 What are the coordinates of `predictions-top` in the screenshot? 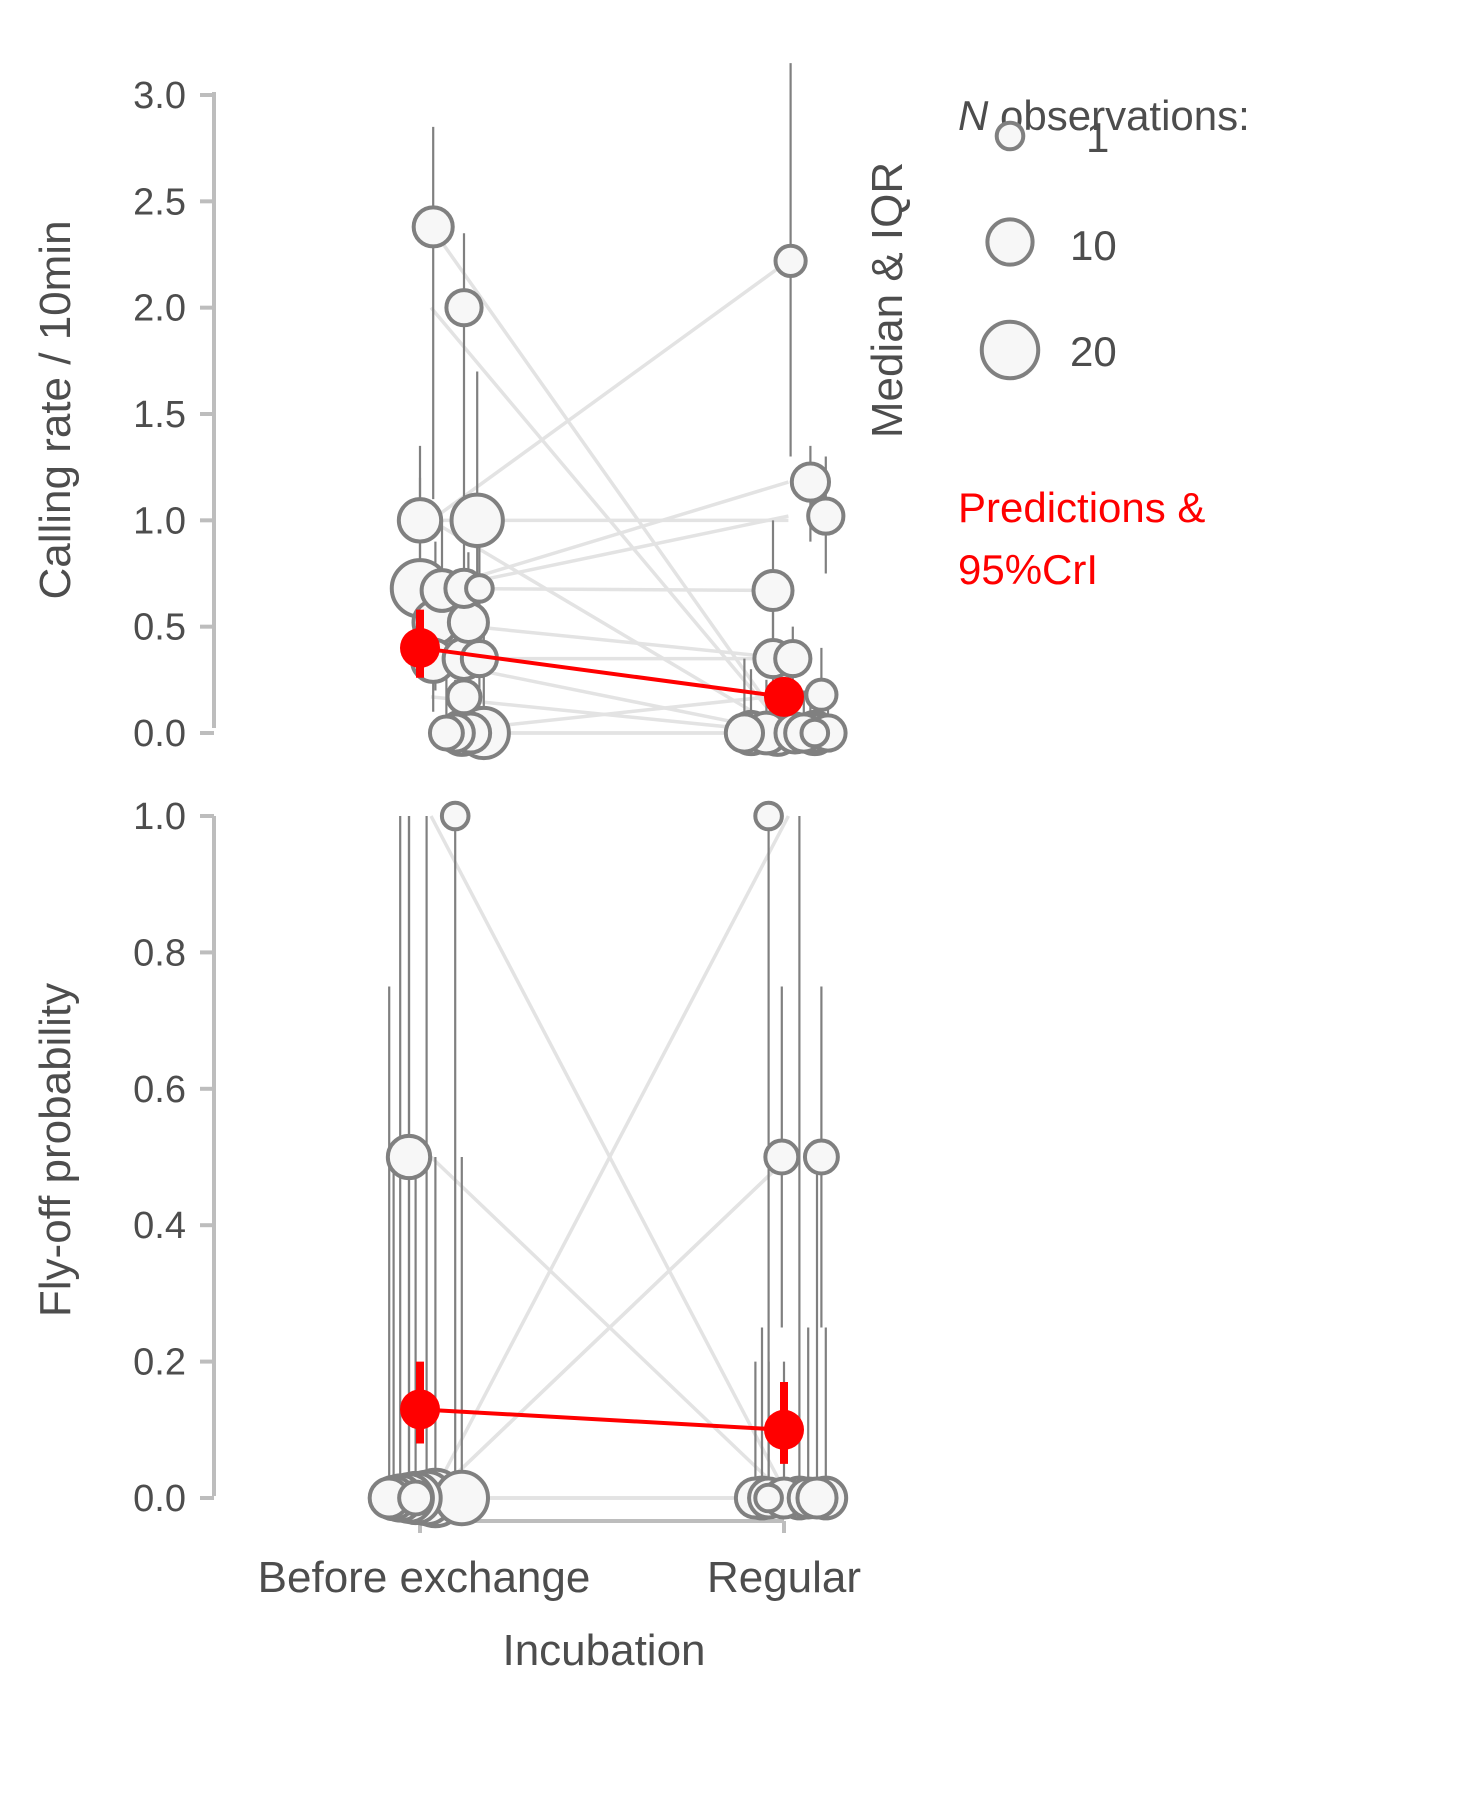 It's located at (602, 663).